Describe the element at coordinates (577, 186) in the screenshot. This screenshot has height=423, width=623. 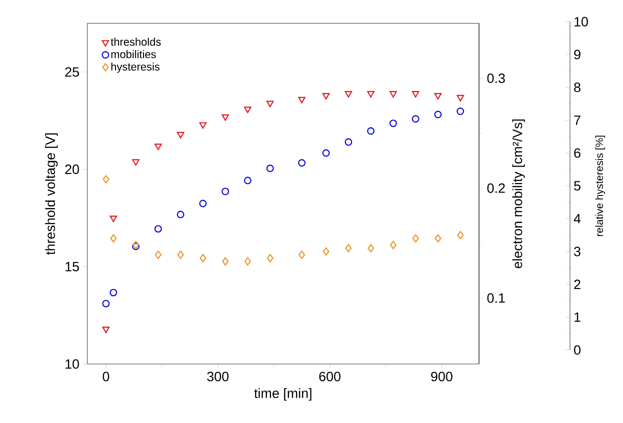
I see `y3-tick-label: 5` at that location.